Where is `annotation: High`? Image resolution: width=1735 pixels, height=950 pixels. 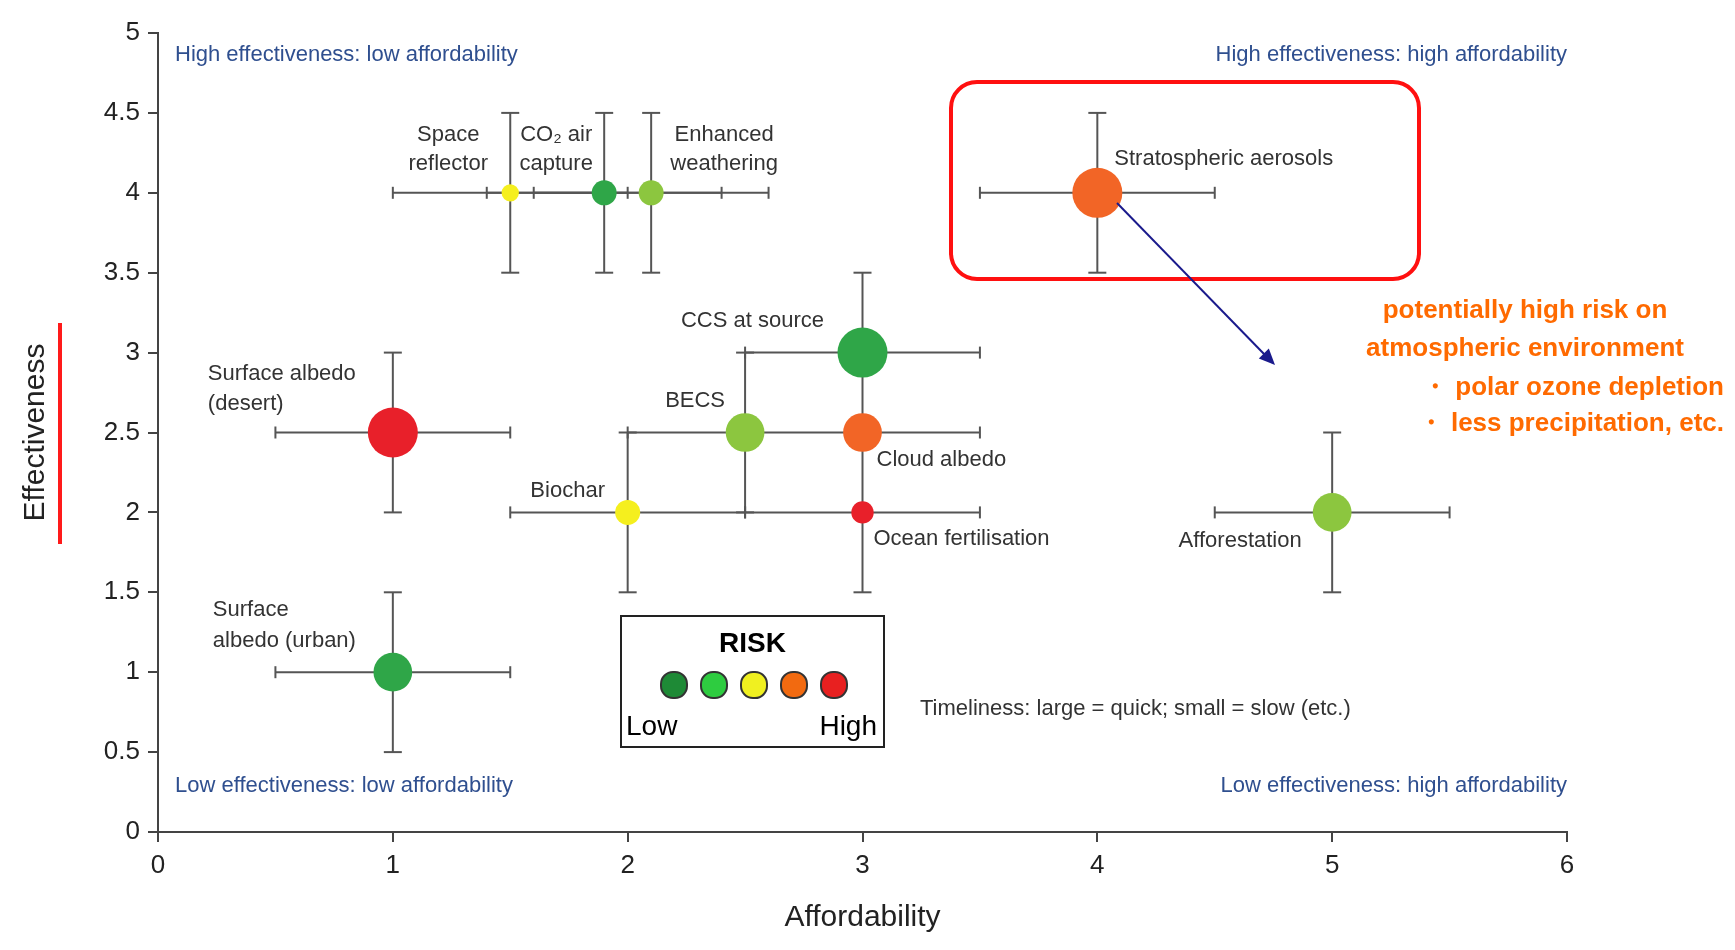
annotation: High is located at coordinates (848, 726).